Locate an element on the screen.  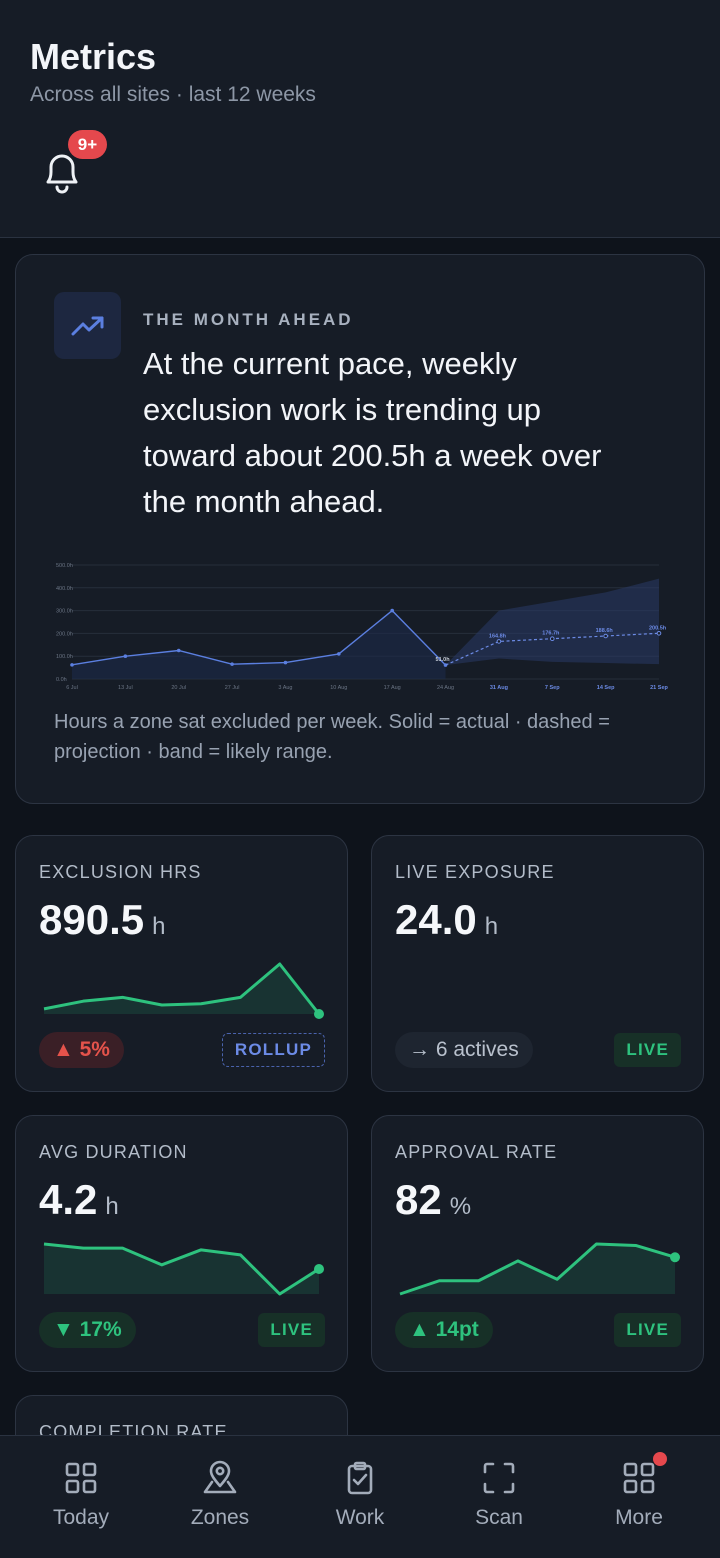
tab-label: Today is located at coordinates (81, 1517).